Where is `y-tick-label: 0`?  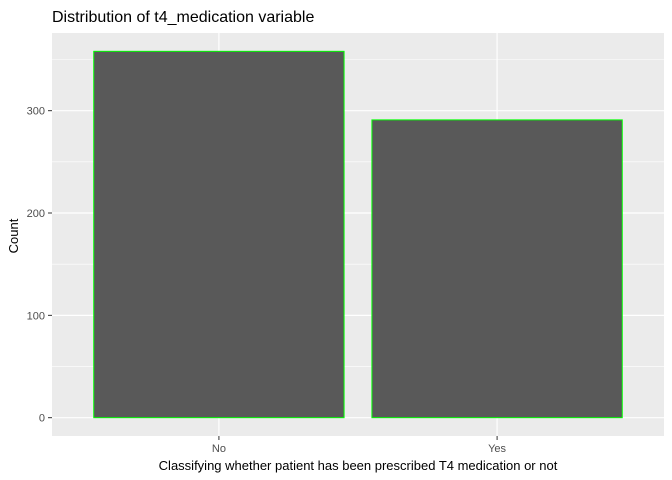 y-tick-label: 0 is located at coordinates (42, 419).